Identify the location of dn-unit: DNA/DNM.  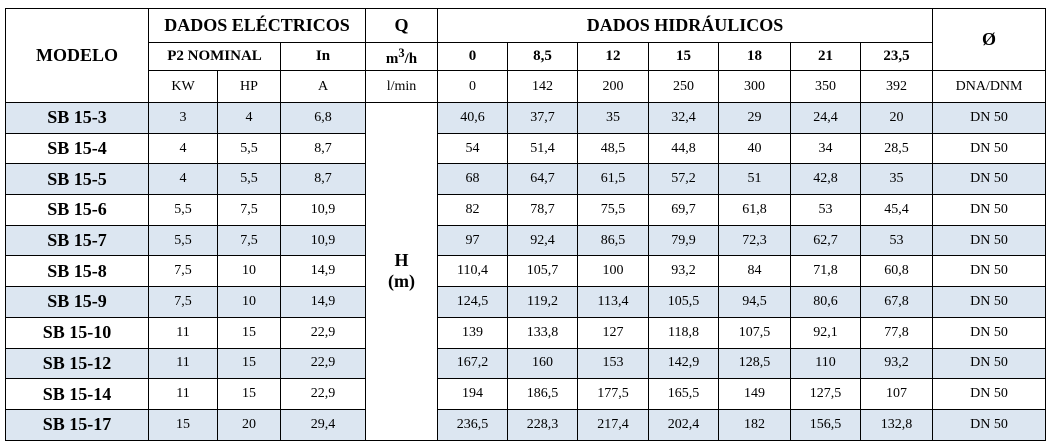
(989, 86).